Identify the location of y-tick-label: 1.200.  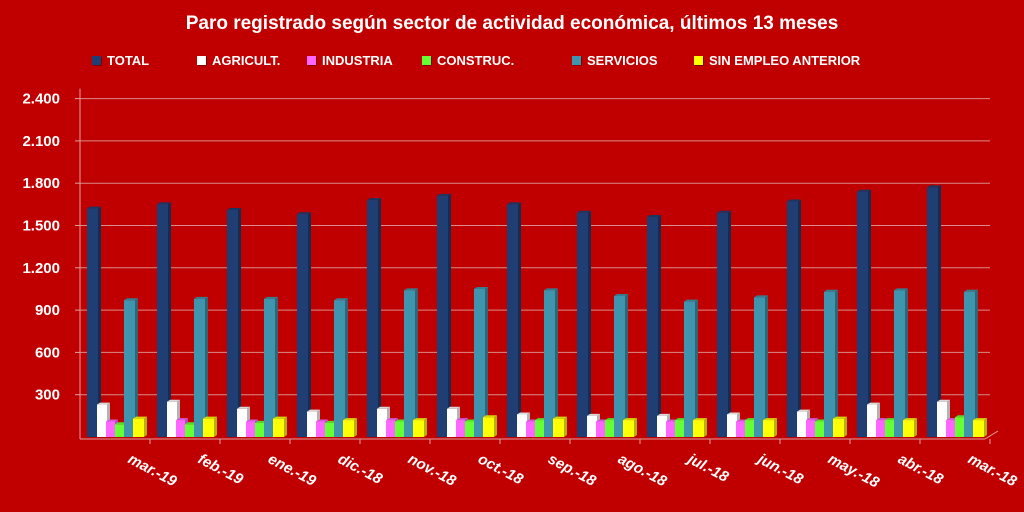
(41, 268).